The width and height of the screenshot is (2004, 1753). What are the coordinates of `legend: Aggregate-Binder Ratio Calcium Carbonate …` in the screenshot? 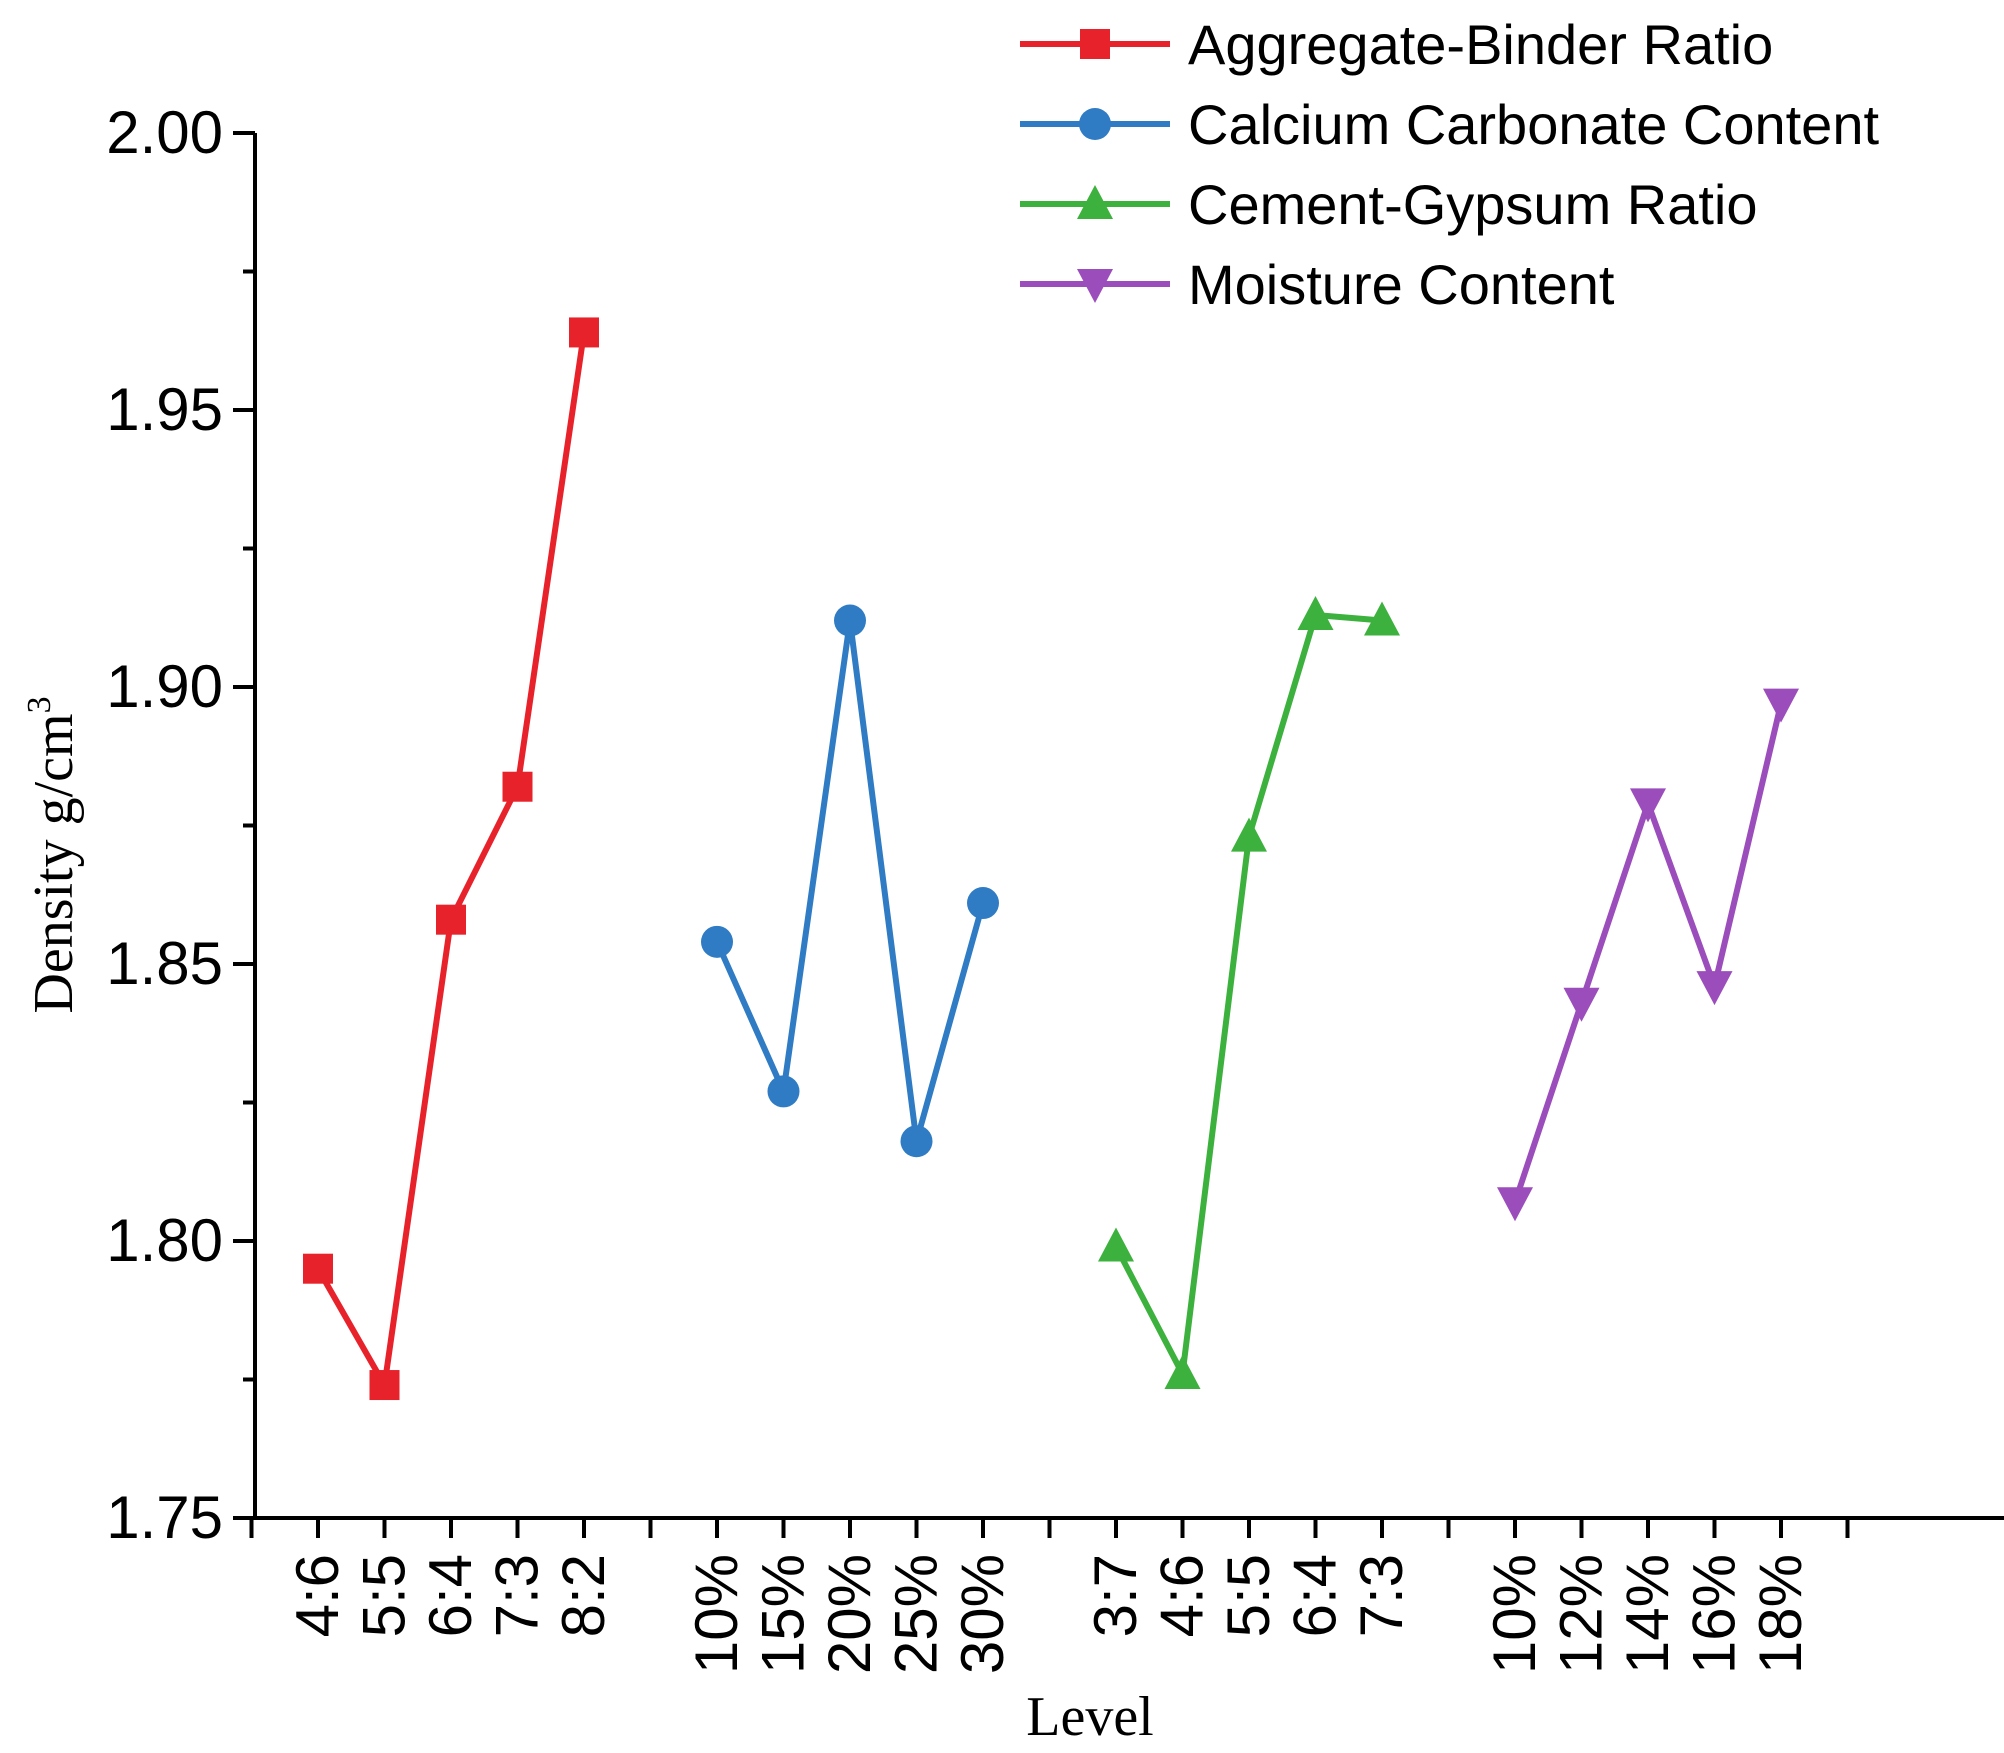 It's located at (1449, 164).